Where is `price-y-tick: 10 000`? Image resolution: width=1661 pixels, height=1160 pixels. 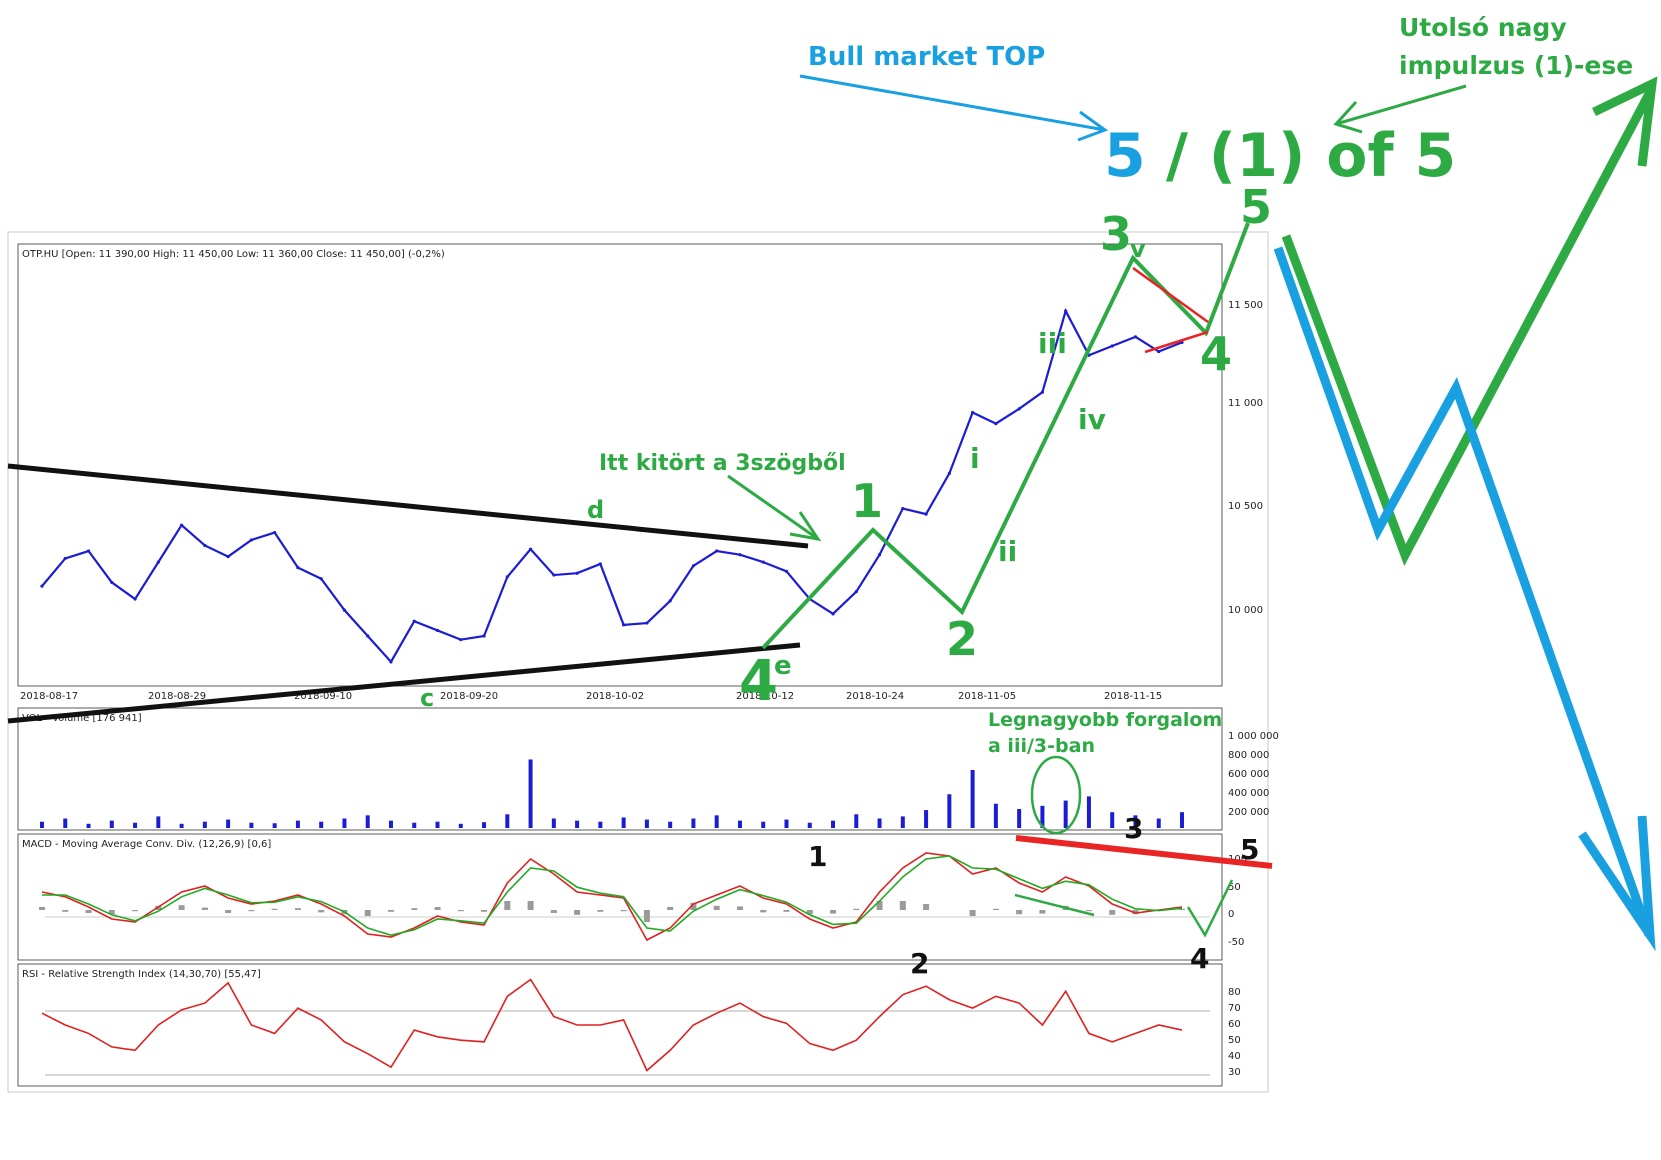
price-y-tick: 10 000 is located at coordinates (1245, 610).